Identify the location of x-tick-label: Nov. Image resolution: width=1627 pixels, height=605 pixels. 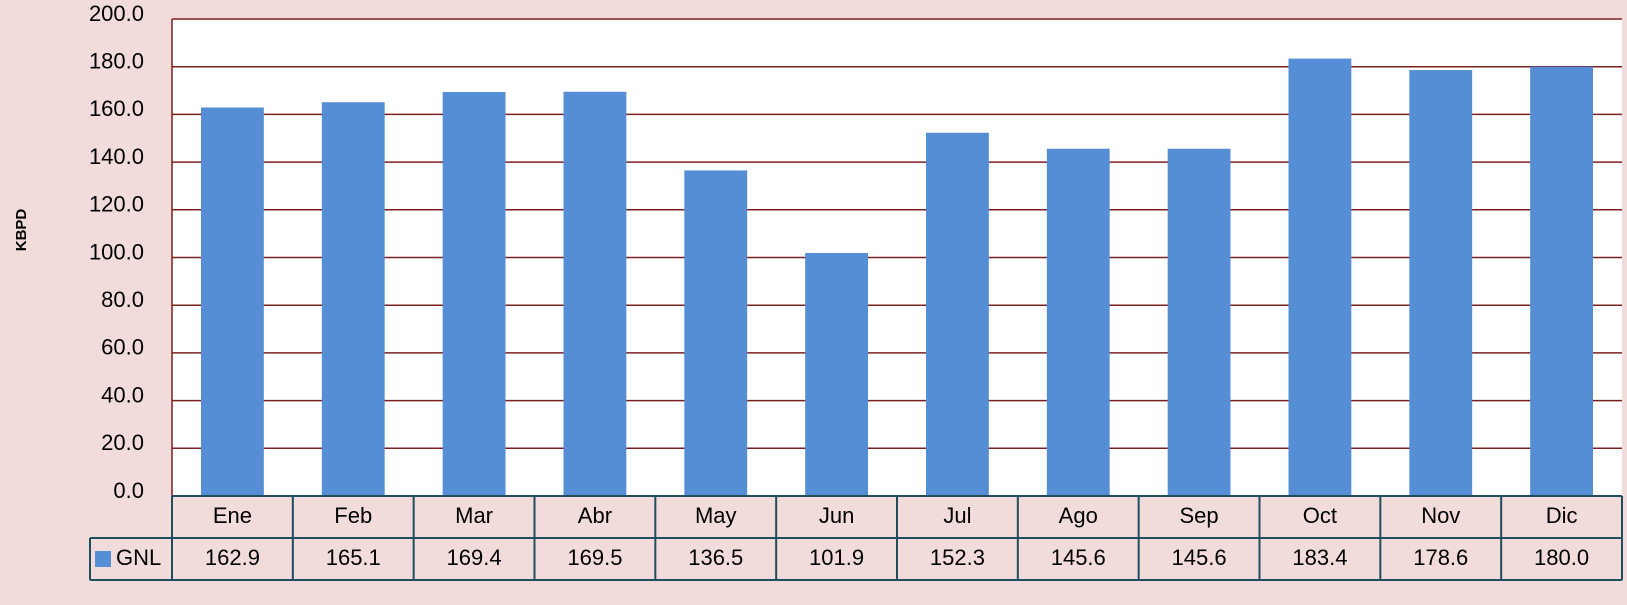
(1440, 515).